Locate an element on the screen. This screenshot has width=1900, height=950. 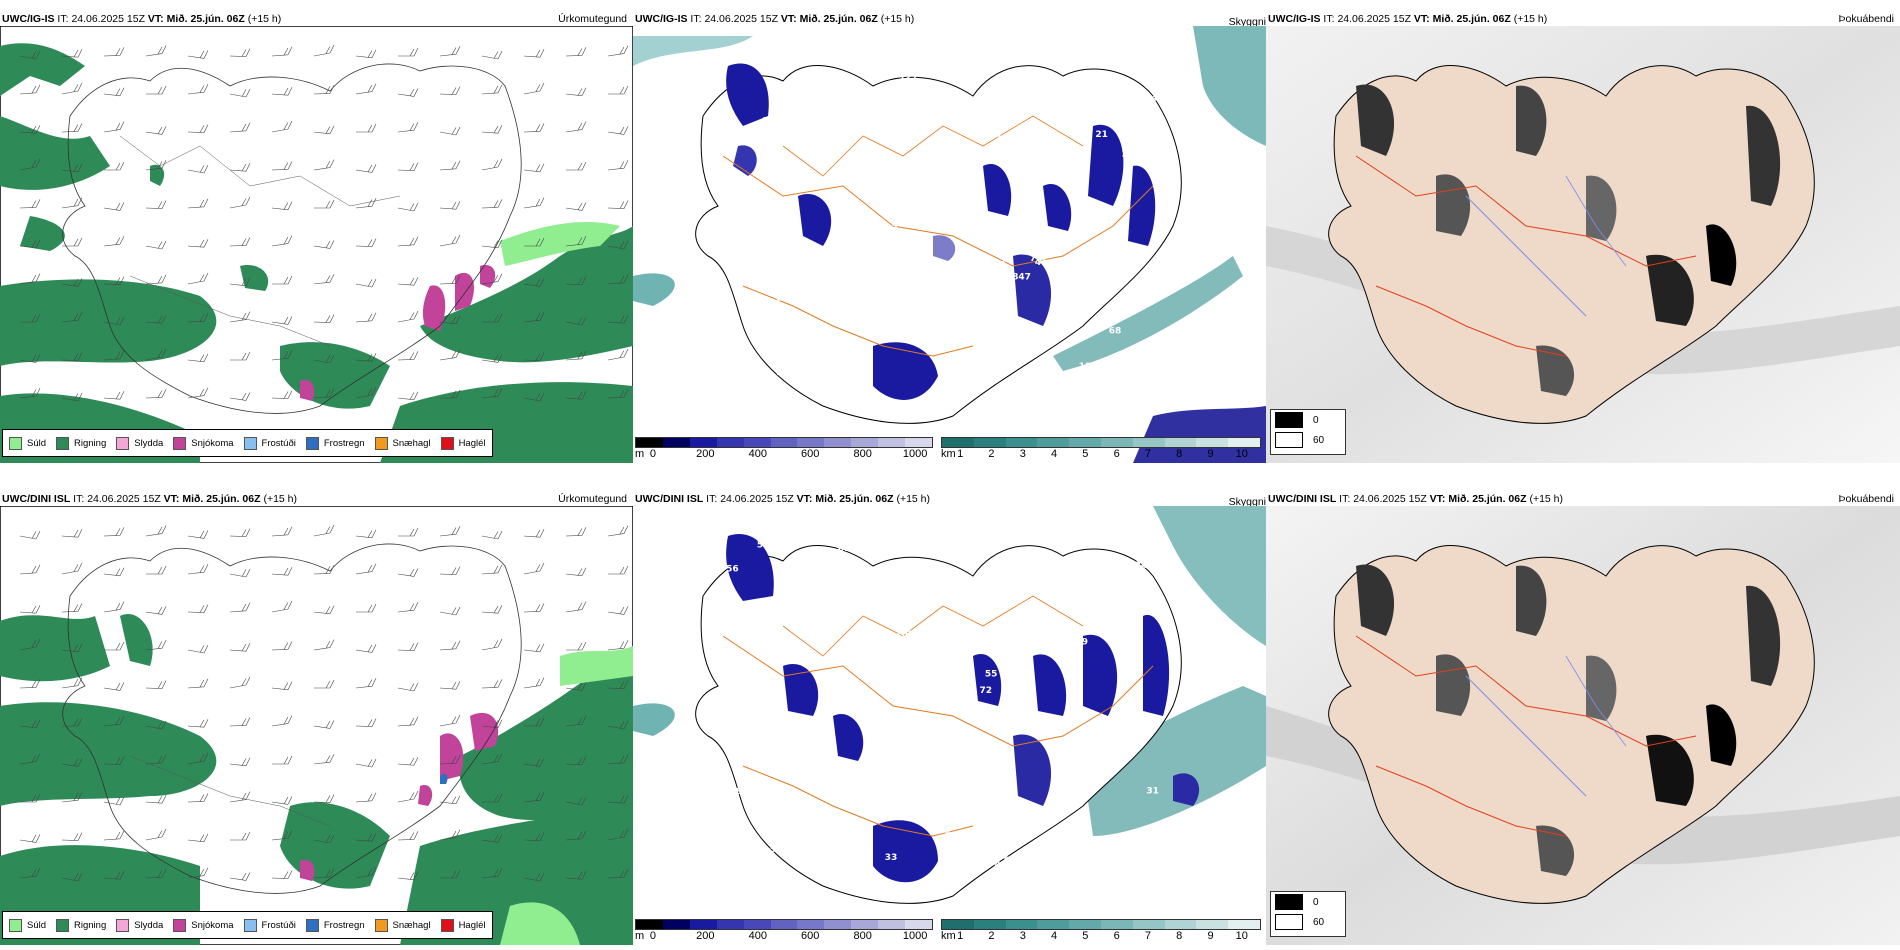
panel-title: Skyggni is located at coordinates (1247, 502).